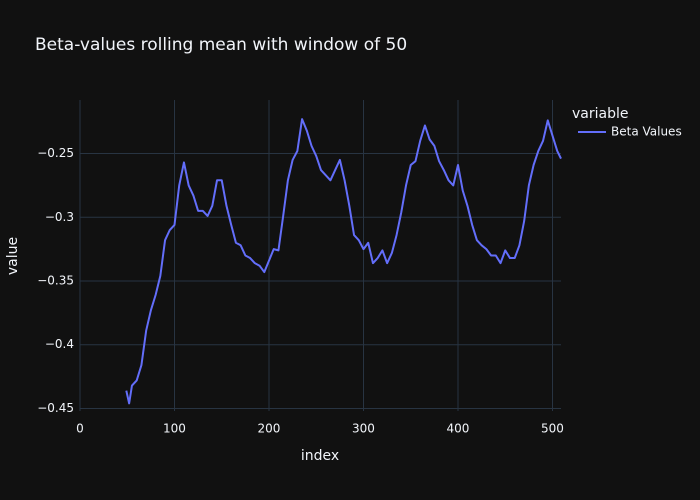 This screenshot has height=500, width=700. I want to click on x-tick-label: 500, so click(552, 429).